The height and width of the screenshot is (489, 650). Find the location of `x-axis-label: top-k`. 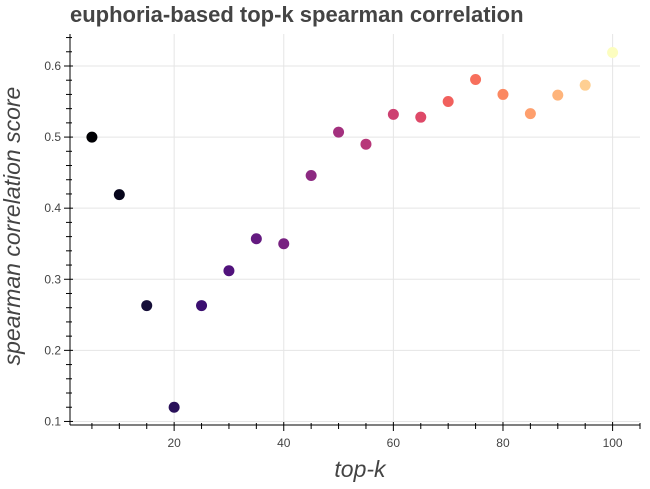

x-axis-label: top-k is located at coordinates (360, 469).